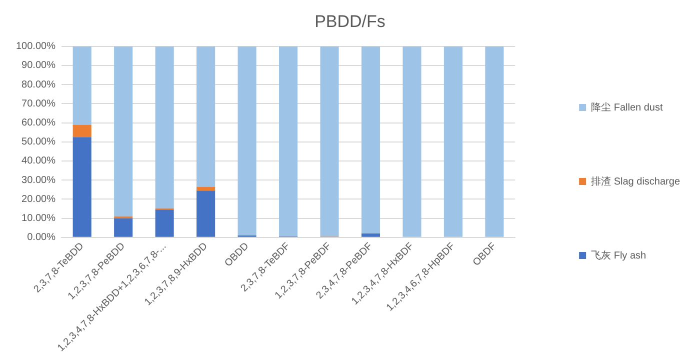 The image size is (694, 361). What do you see at coordinates (618, 256) in the screenshot?
I see `legend-label: 飞灰 Fly ash` at bounding box center [618, 256].